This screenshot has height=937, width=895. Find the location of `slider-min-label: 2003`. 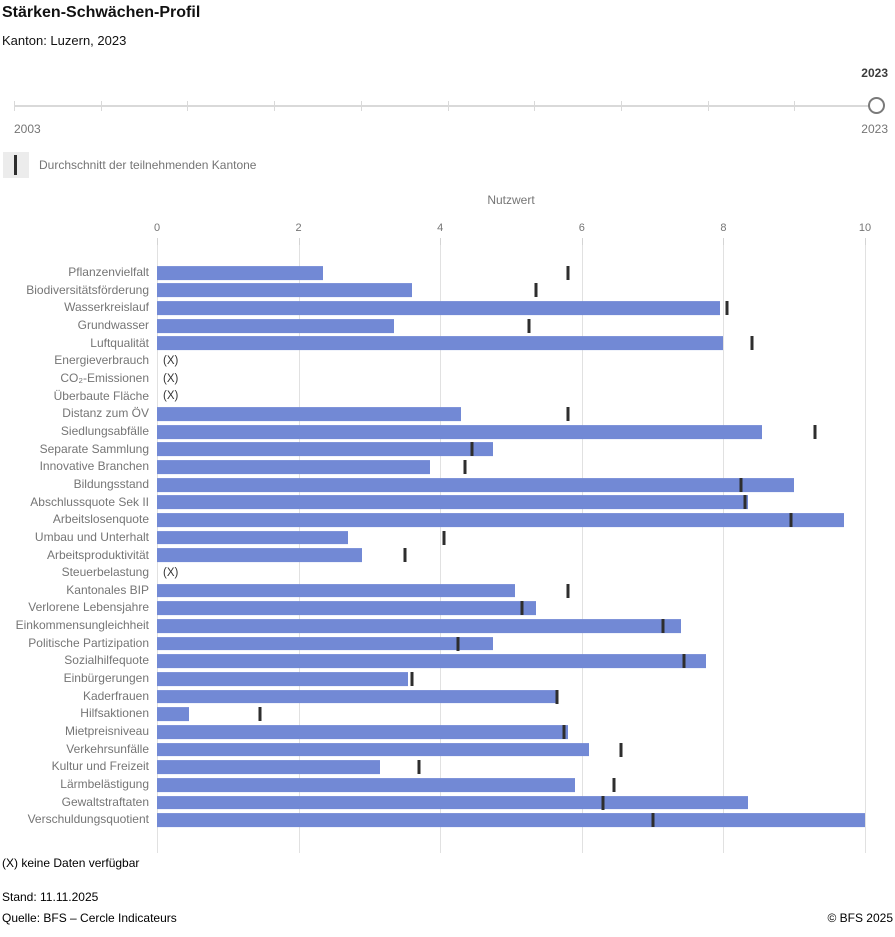

slider-min-label: 2003 is located at coordinates (27, 129).